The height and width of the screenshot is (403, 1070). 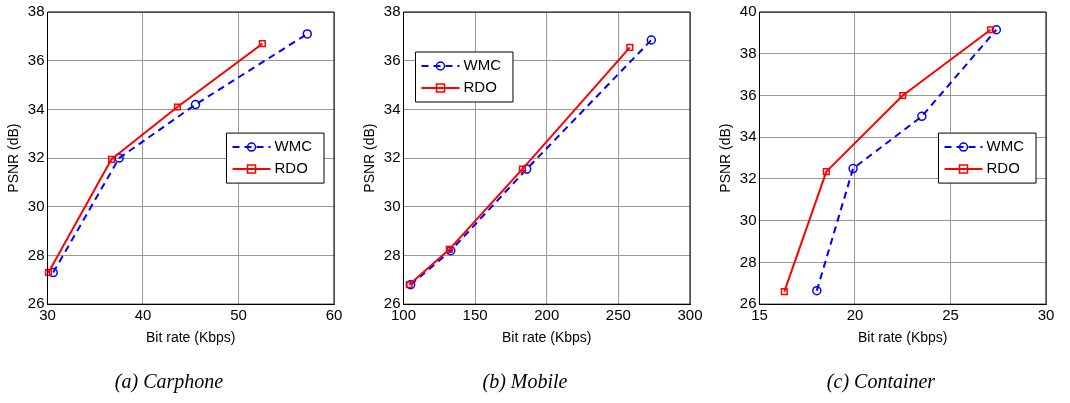 I want to click on x-tick-label: 200, so click(x=547, y=315).